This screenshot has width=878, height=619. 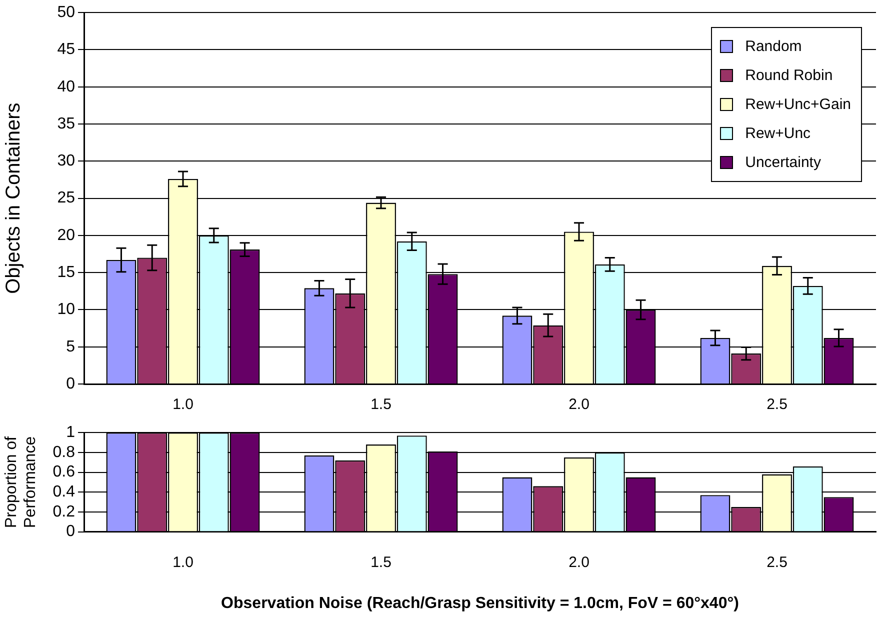 I want to click on legend-label: Uncertainty, so click(x=783, y=162).